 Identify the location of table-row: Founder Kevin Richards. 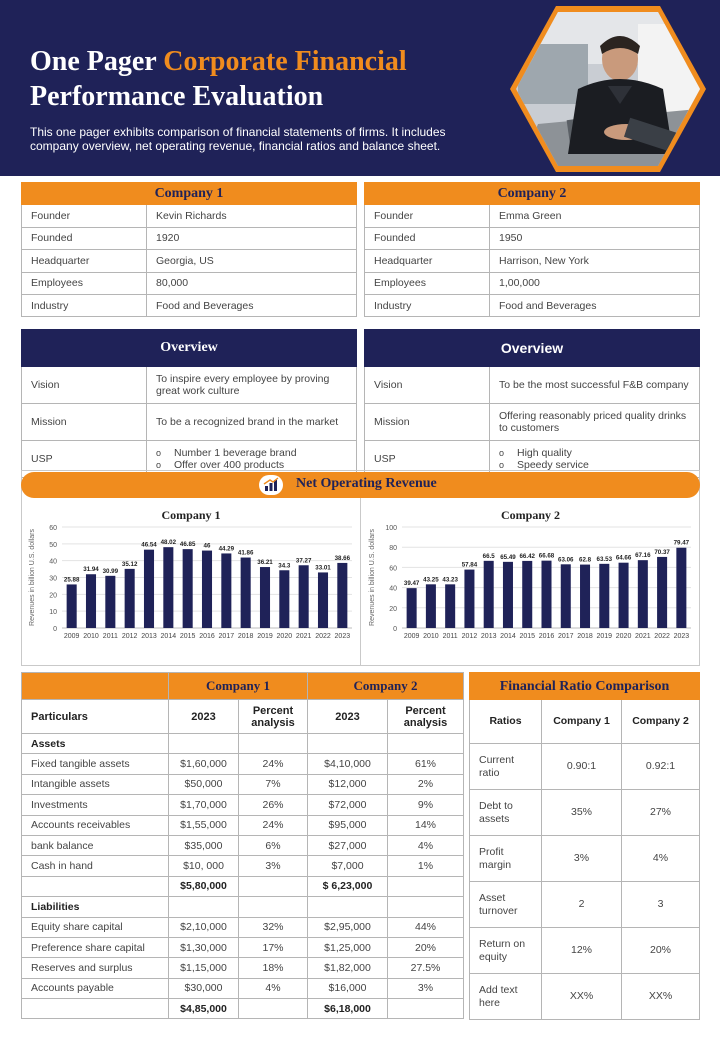
(189, 216).